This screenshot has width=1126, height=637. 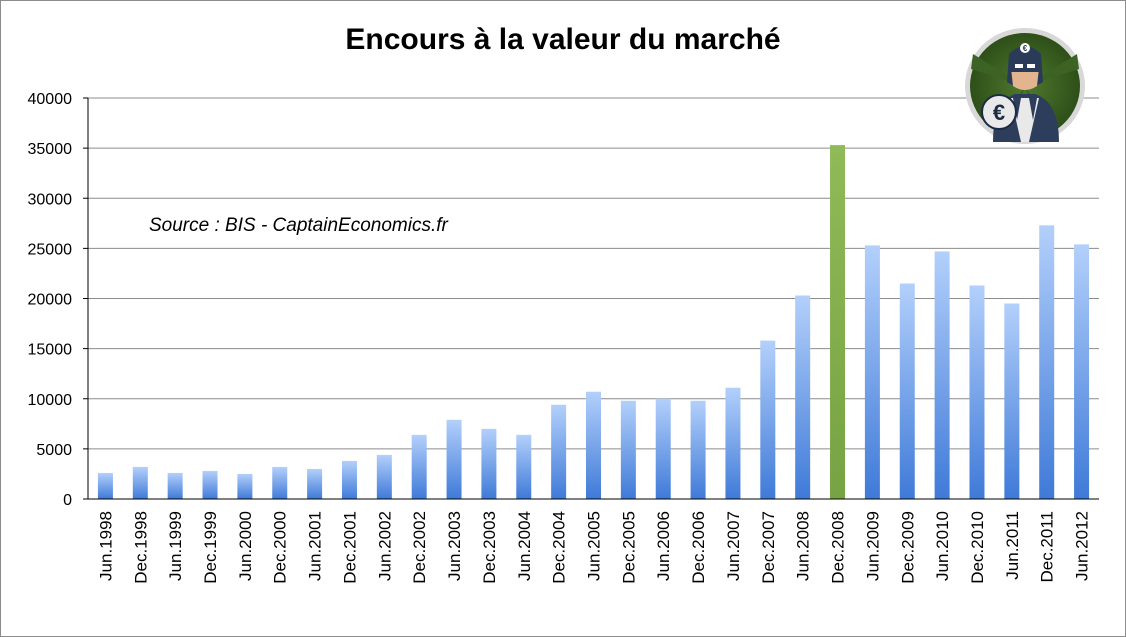 I want to click on x-tick-label: Jun.2005, so click(x=594, y=546).